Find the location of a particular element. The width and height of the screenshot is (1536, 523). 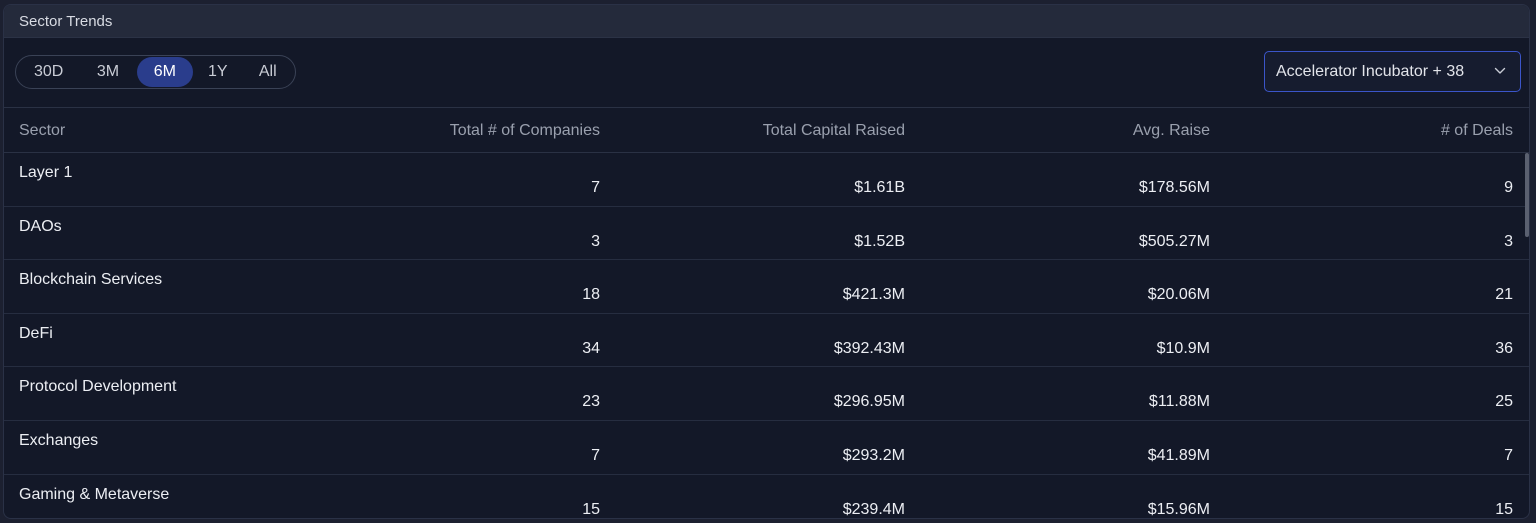

cell-avg-raise: $10.9M is located at coordinates (1183, 348).